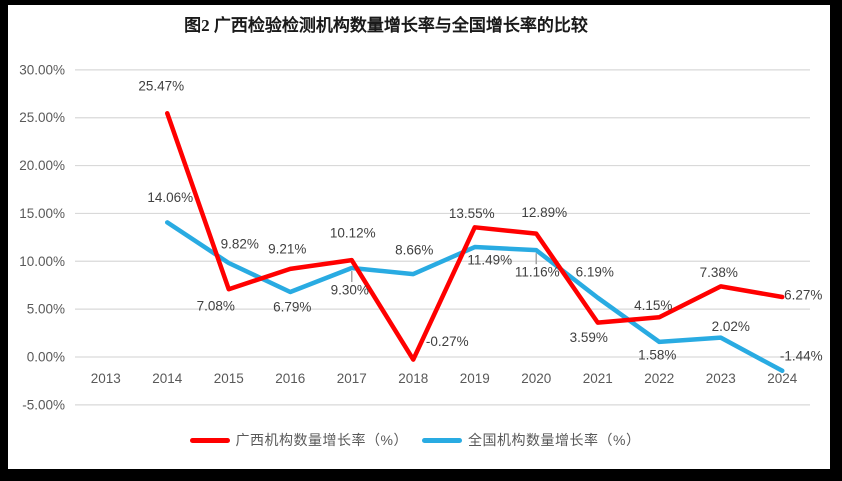 Image resolution: width=842 pixels, height=481 pixels. I want to click on x-axis-label: 2023, so click(721, 378).